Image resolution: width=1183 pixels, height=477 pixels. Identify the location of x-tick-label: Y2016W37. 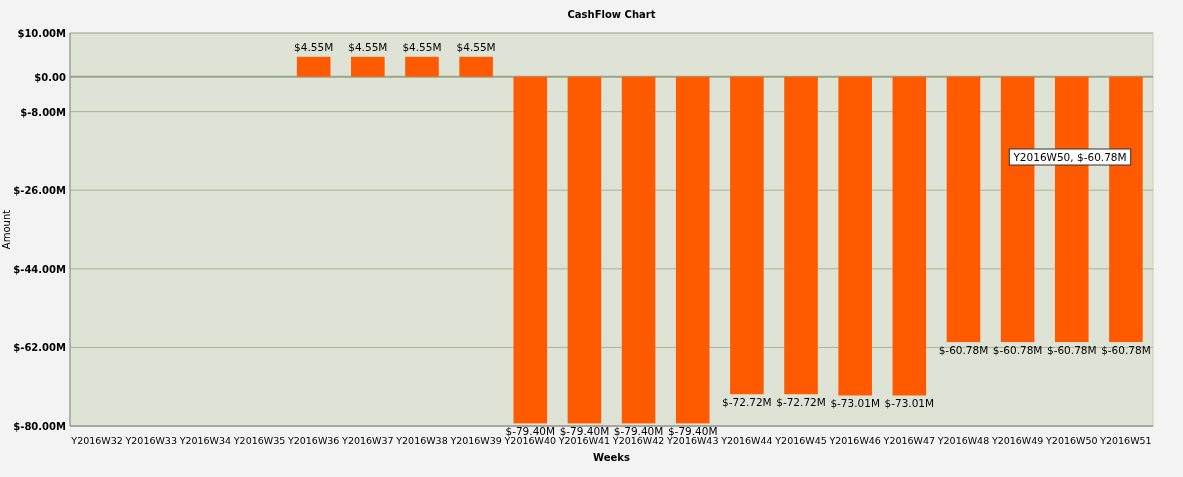
(367, 440).